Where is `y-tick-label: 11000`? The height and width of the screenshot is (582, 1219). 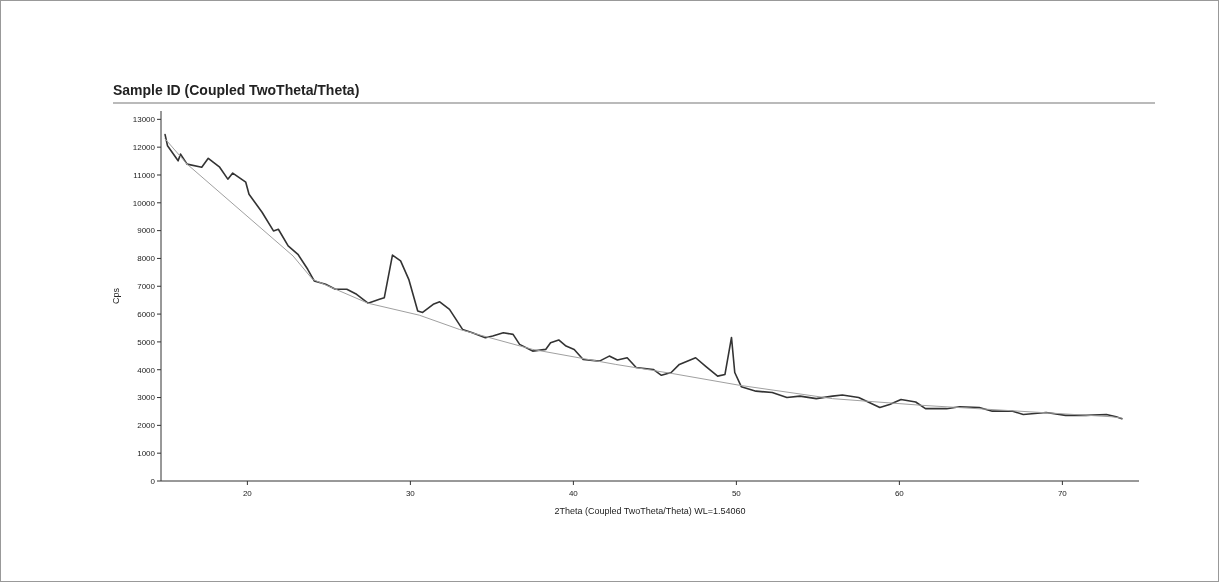 y-tick-label: 11000 is located at coordinates (144, 175).